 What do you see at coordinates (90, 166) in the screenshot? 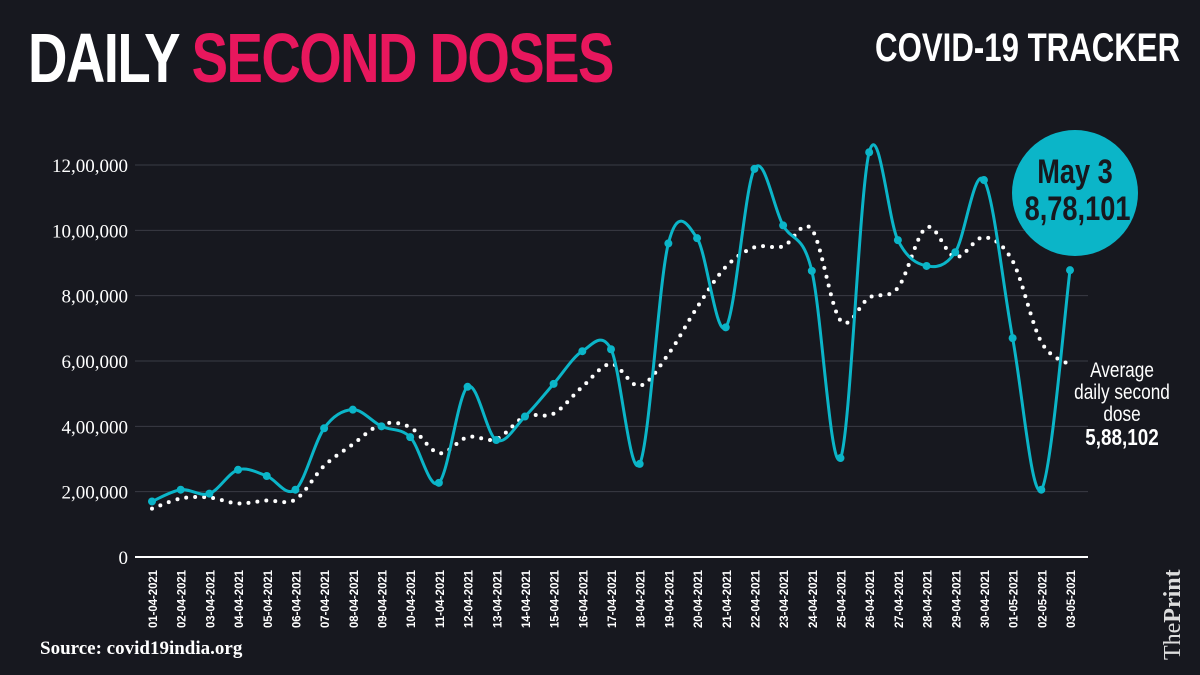
I see `y-tick-label: 12,00,000` at bounding box center [90, 166].